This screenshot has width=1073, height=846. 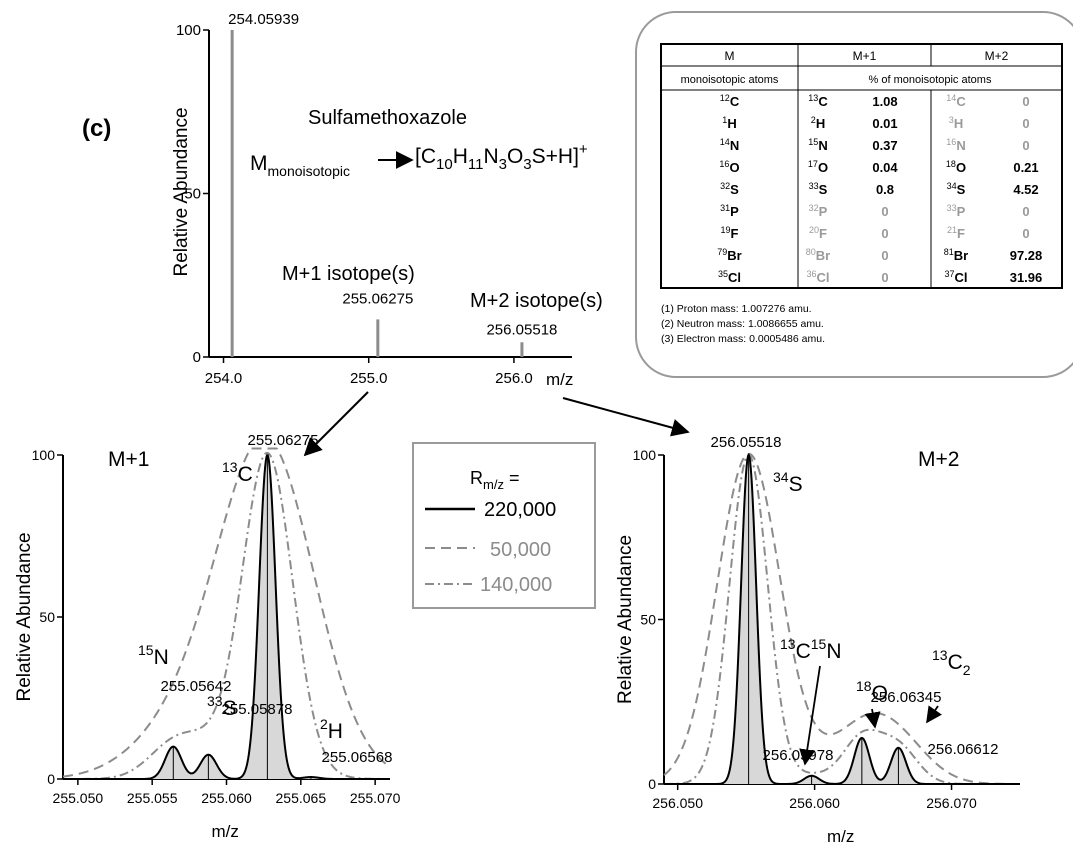 What do you see at coordinates (885, 167) in the screenshot?
I see `table-value: 0.04` at bounding box center [885, 167].